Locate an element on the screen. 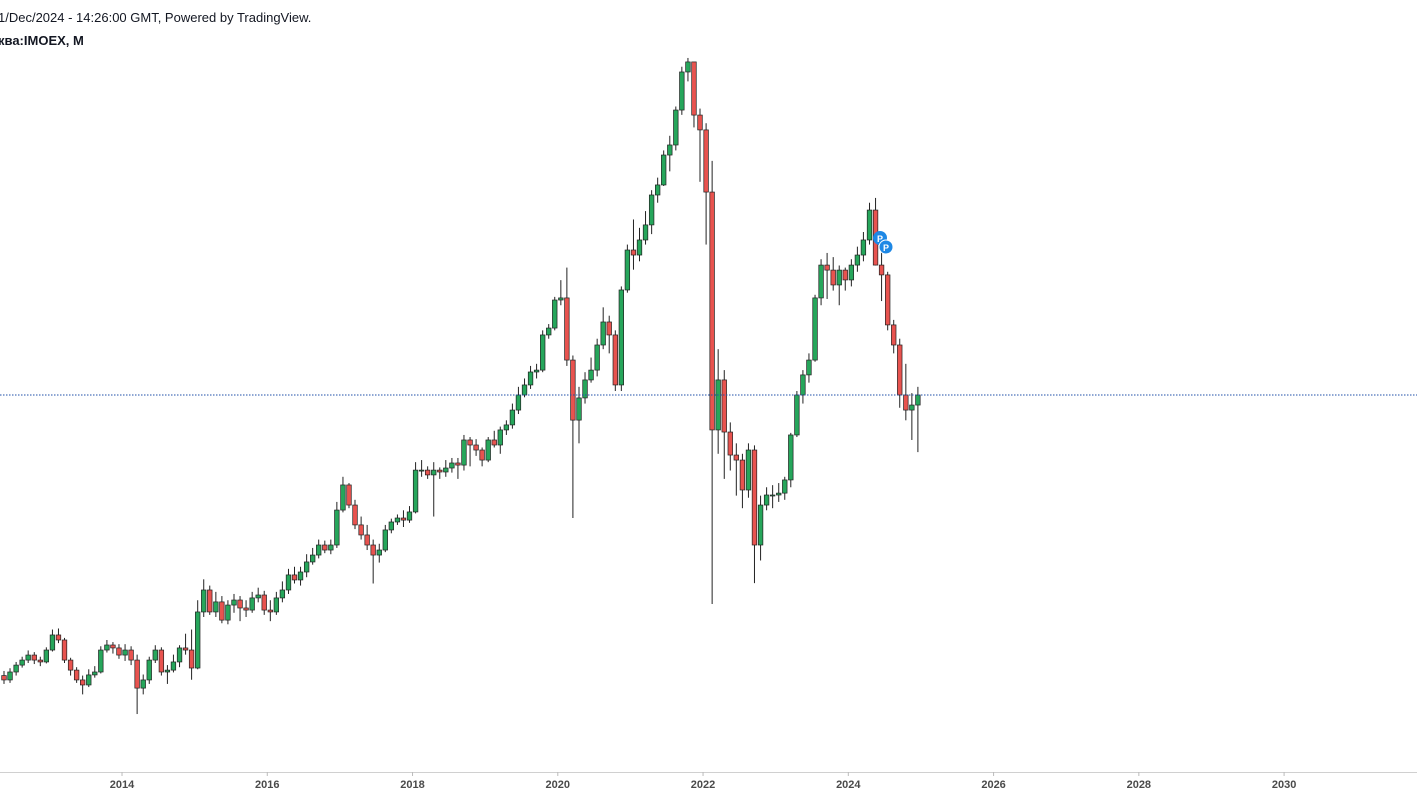 The height and width of the screenshot is (797, 1417). x-tick-label: 2016 is located at coordinates (267, 785).